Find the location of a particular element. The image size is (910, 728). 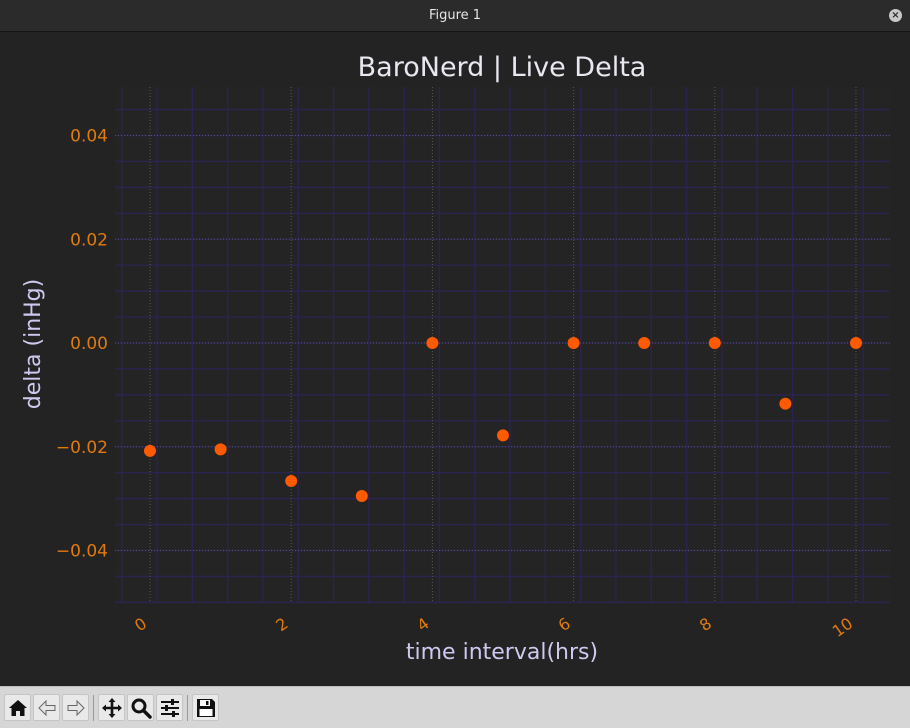

zoom-button is located at coordinates (140, 707).